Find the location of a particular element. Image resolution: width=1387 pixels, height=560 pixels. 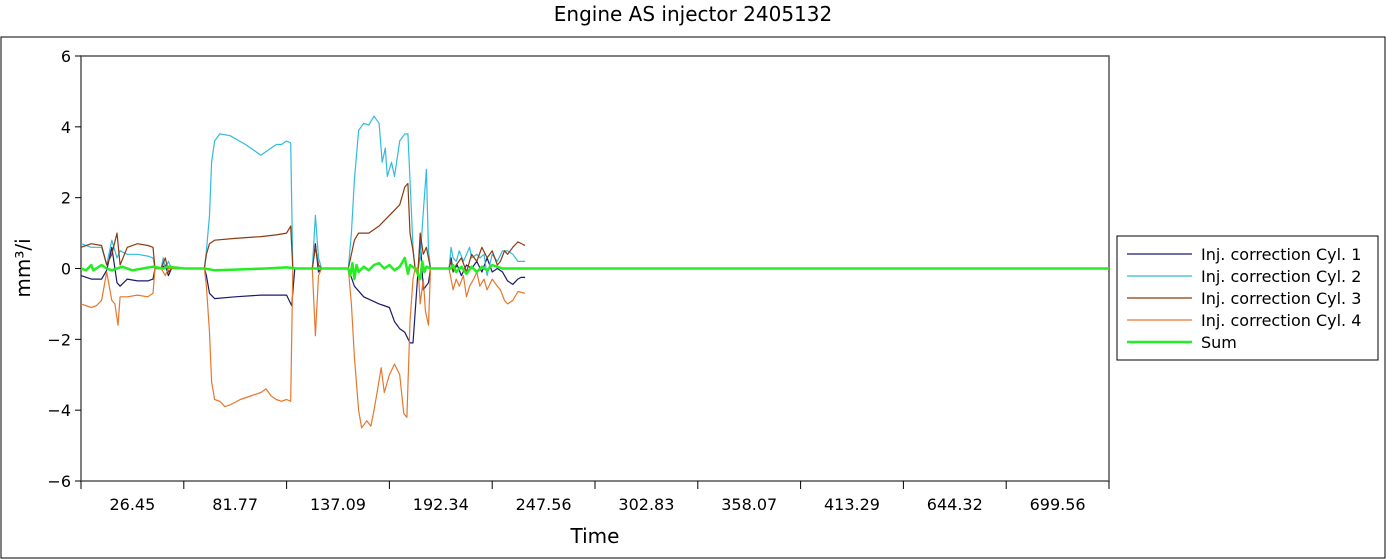

x-tick-label: 302.83 is located at coordinates (646, 504).